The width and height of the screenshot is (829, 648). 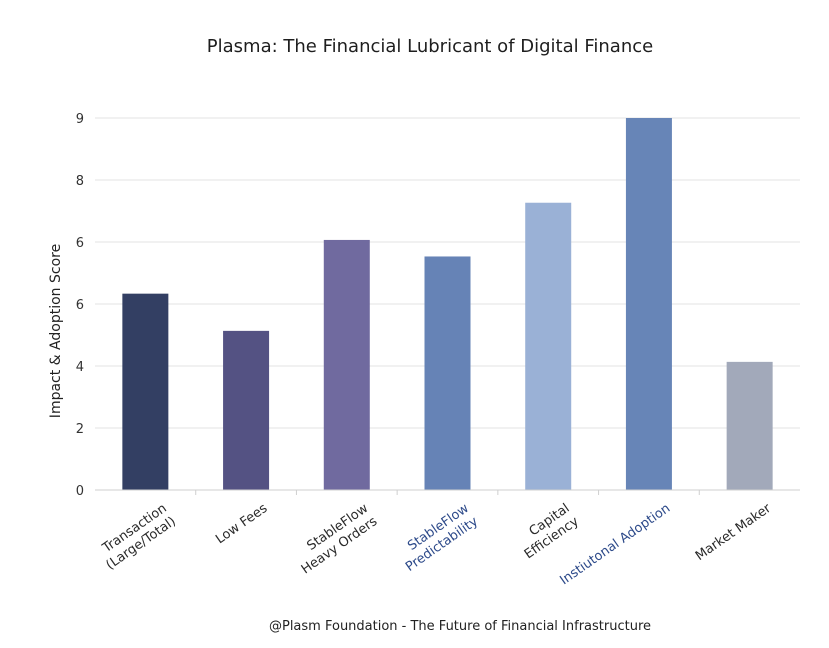 What do you see at coordinates (80, 491) in the screenshot?
I see `y-tick-label: 0` at bounding box center [80, 491].